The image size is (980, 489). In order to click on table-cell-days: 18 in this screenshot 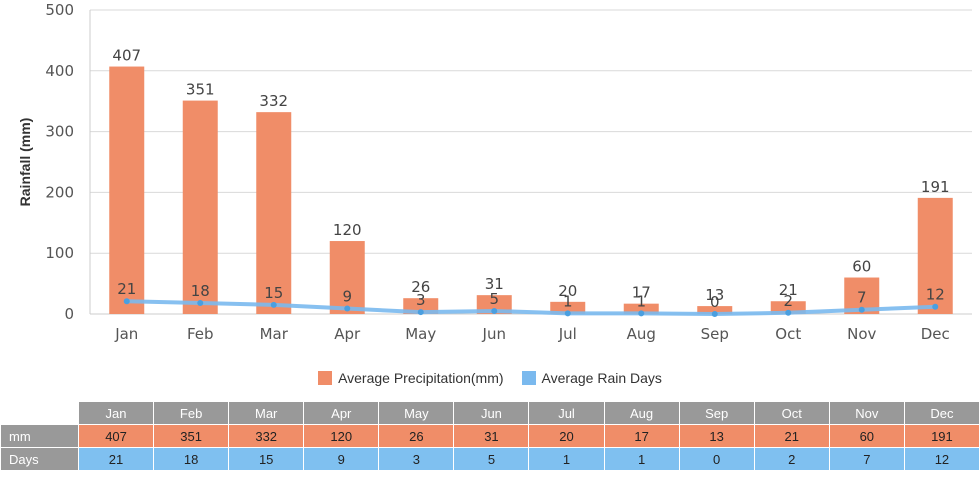, I will do `click(191, 459)`.